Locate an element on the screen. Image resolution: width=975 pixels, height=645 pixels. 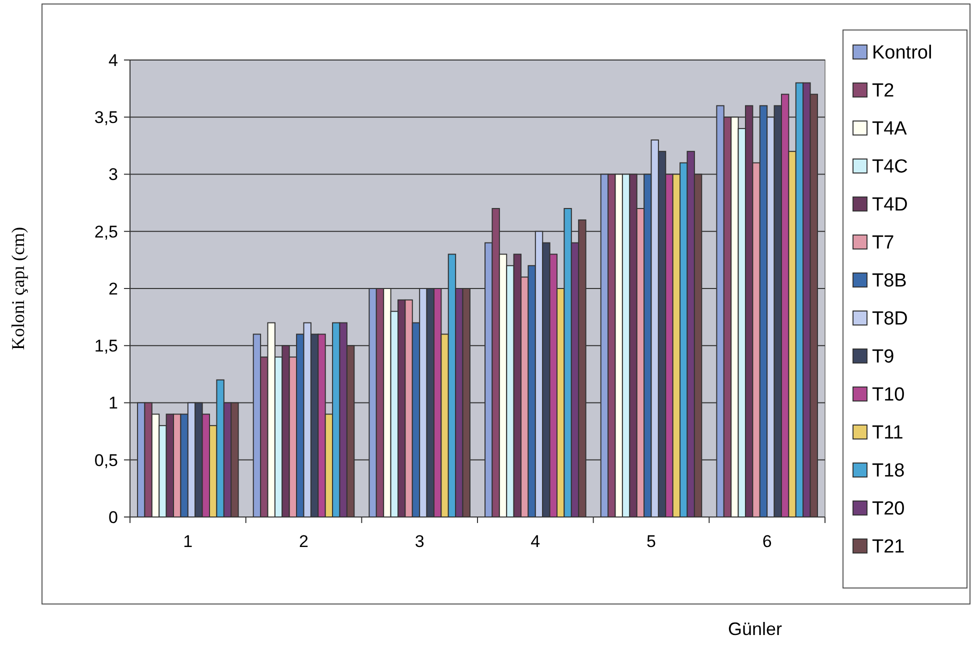
y-tick-label: 0,5 is located at coordinates (106, 460).